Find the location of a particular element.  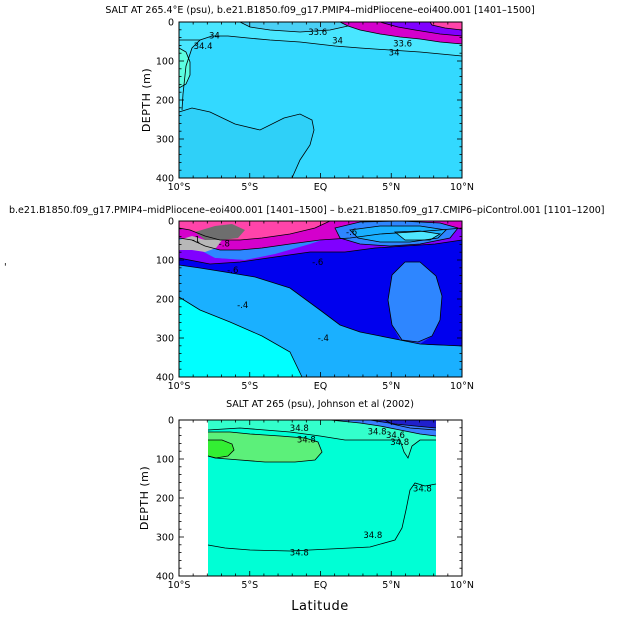

panel-2-contour-a is located at coordinates (240, 337).